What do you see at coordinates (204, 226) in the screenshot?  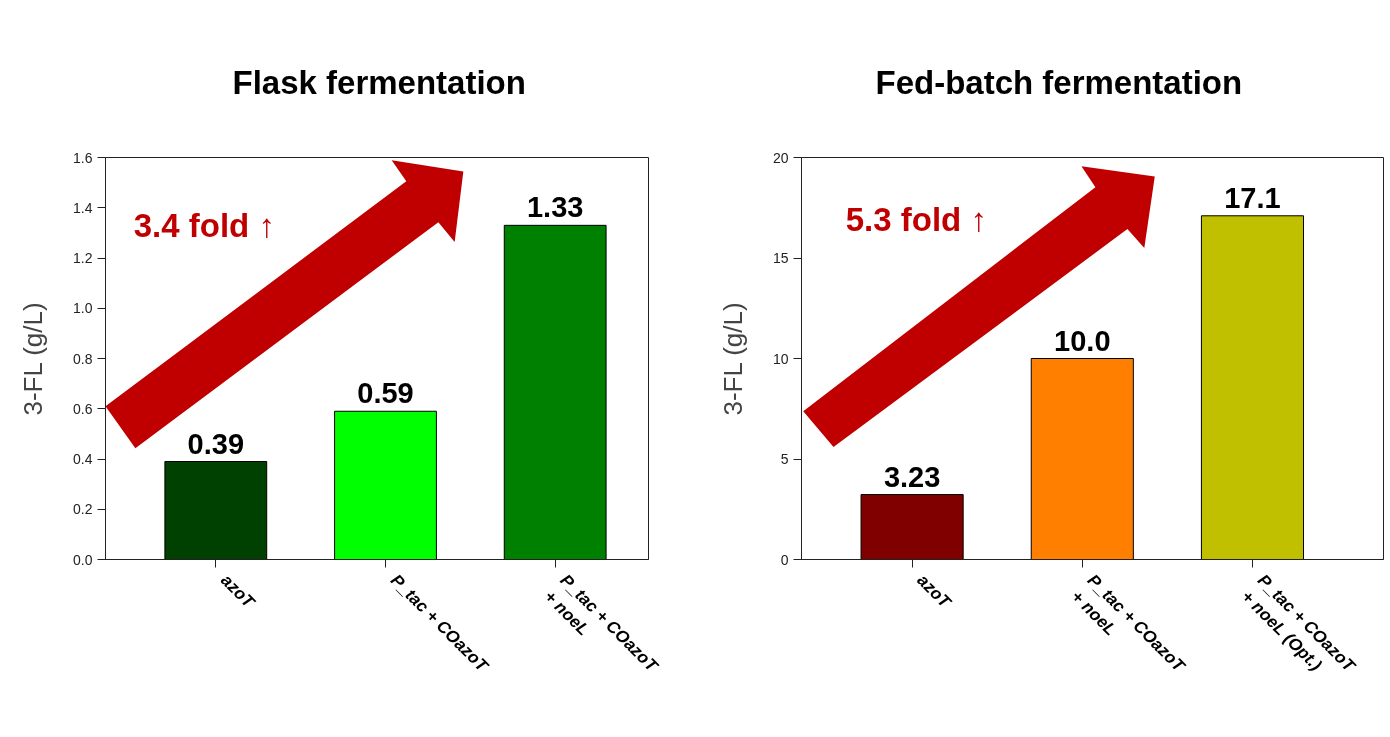 I see `annotation: 3.4 fold ↑` at bounding box center [204, 226].